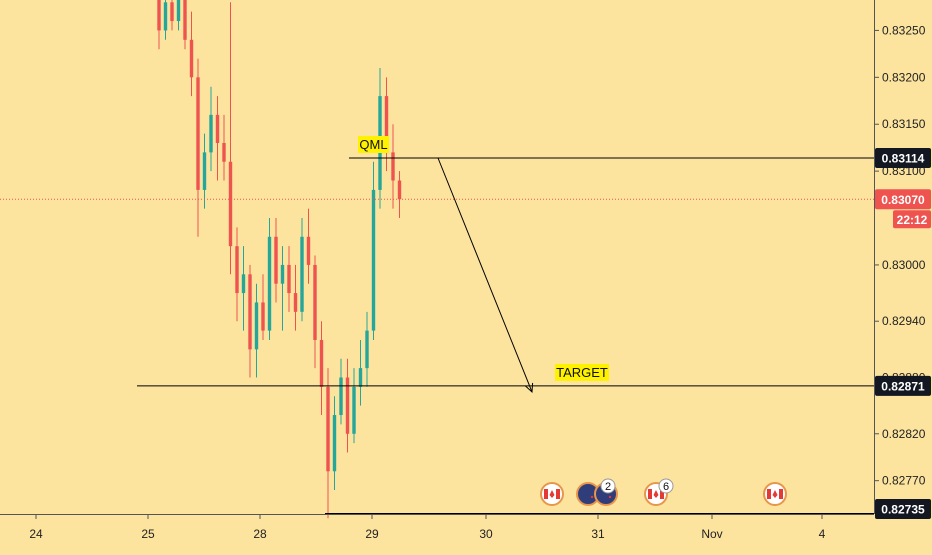  Describe the element at coordinates (904, 124) in the screenshot. I see `y-tick-label: 0.83150` at that location.